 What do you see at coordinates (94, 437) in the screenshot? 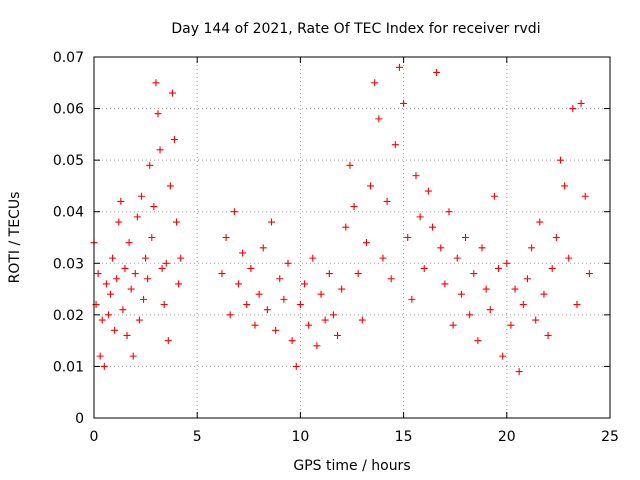
I see `x-tick-label: 0` at bounding box center [94, 437].